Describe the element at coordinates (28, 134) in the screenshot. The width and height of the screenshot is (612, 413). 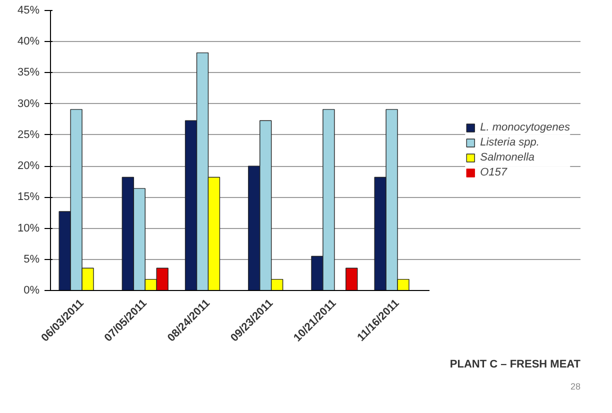
I see `y-tick-label: 25%` at that location.